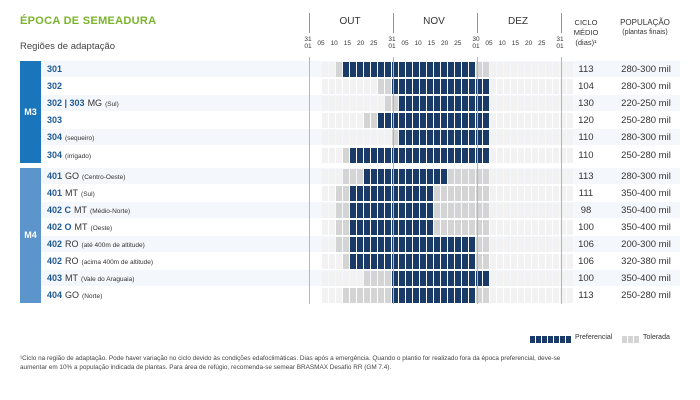 The image size is (700, 400). What do you see at coordinates (55, 69) in the screenshot?
I see `row-code: 301` at bounding box center [55, 69].